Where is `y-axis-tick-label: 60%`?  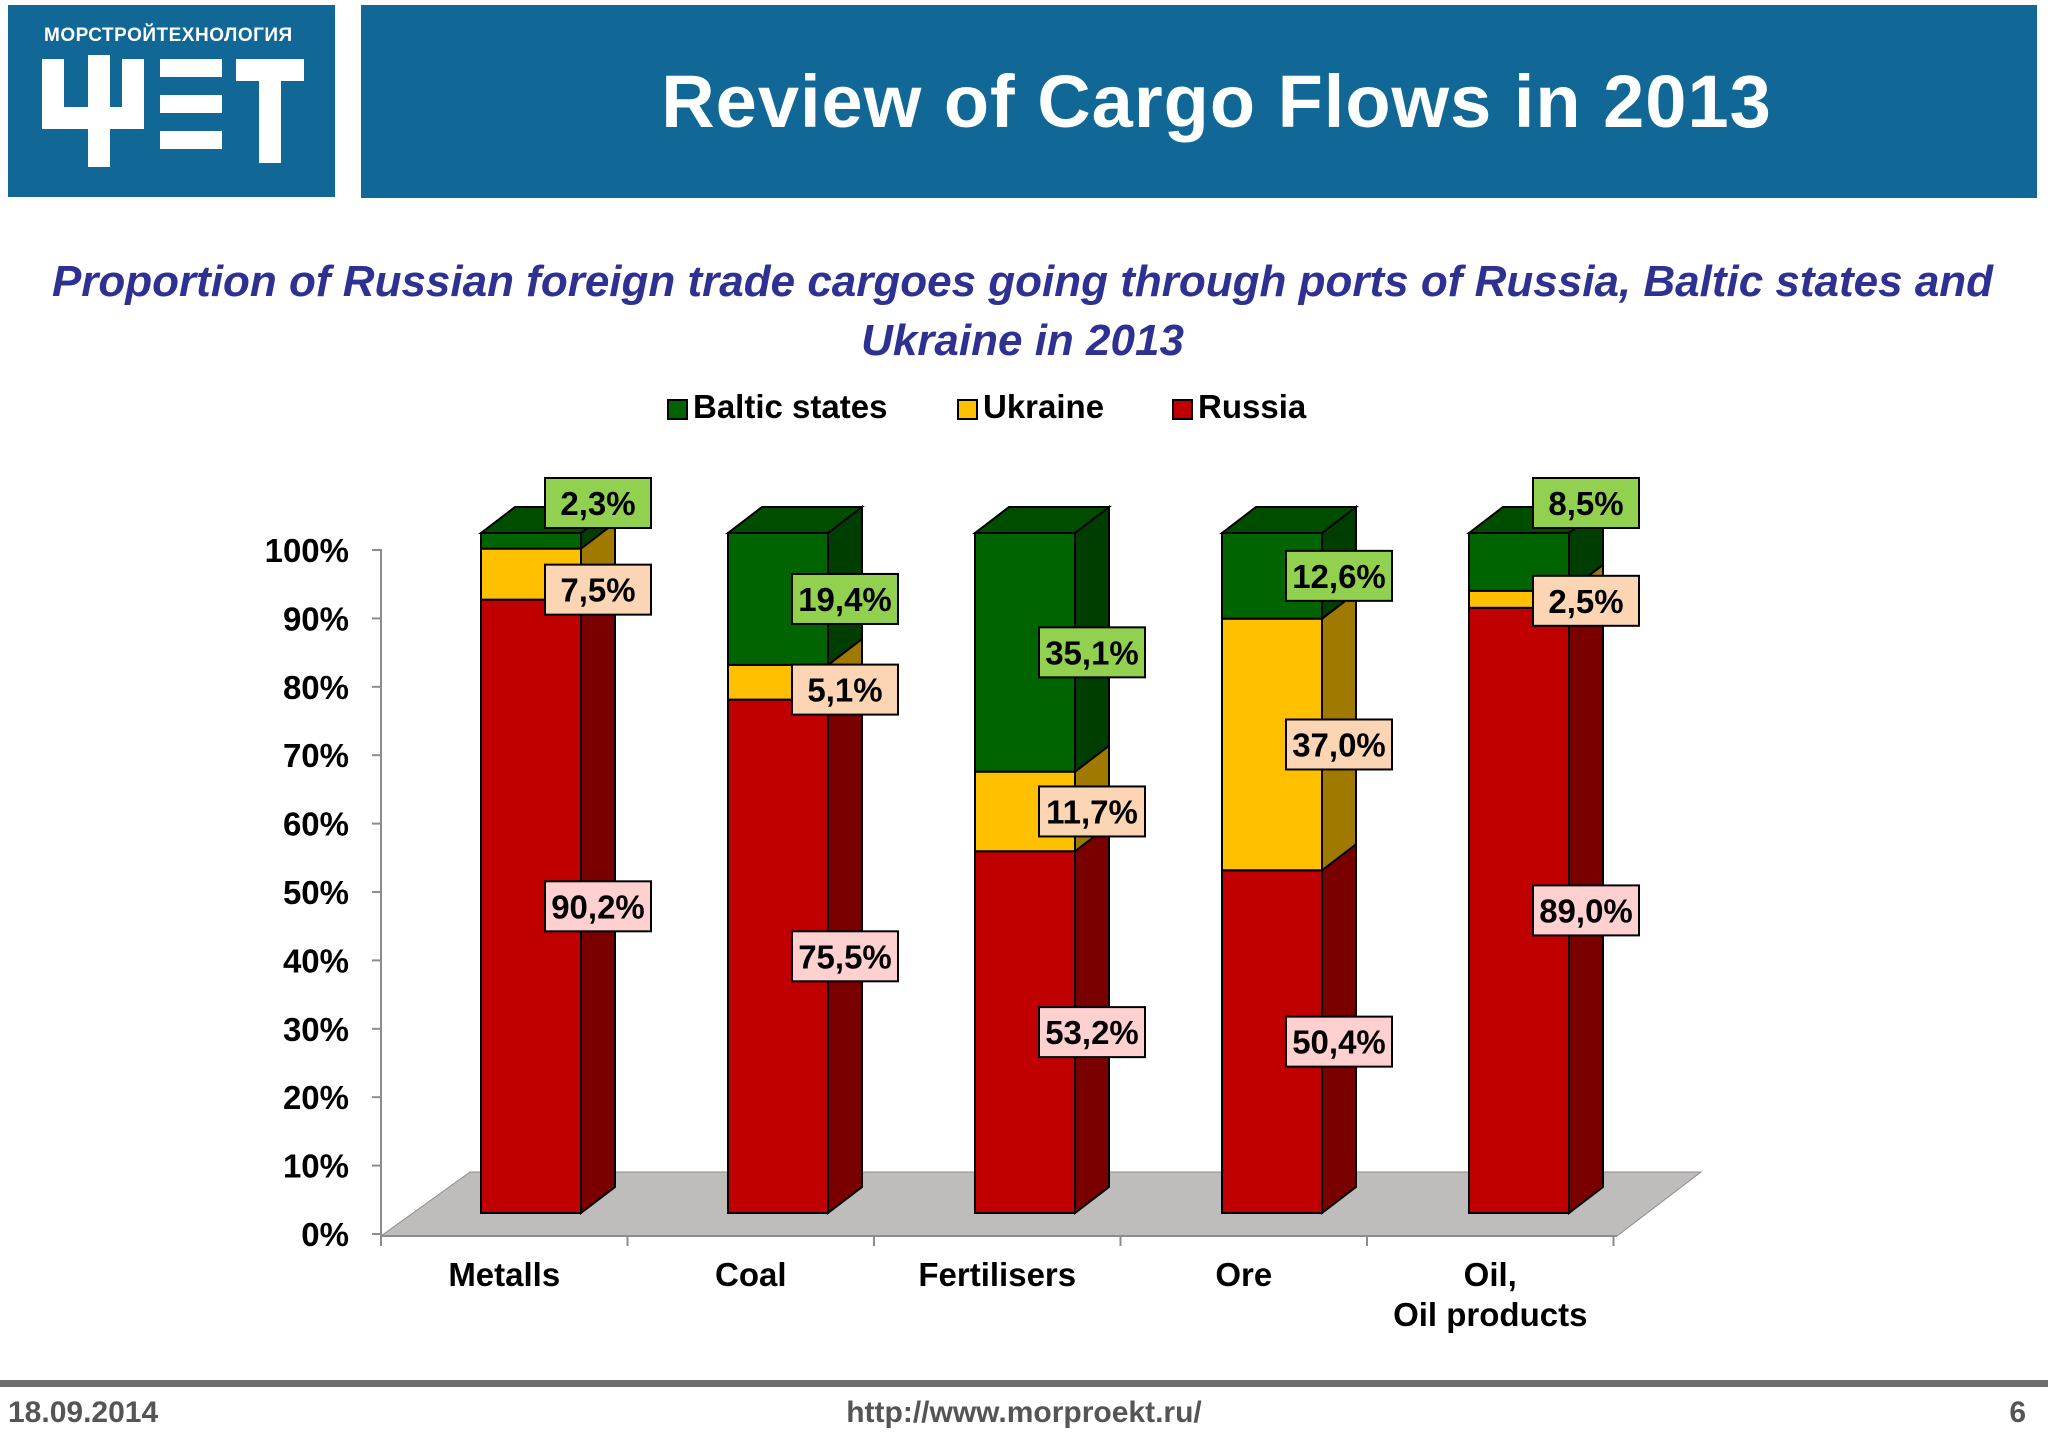
y-axis-tick-label: 60% is located at coordinates (316, 824).